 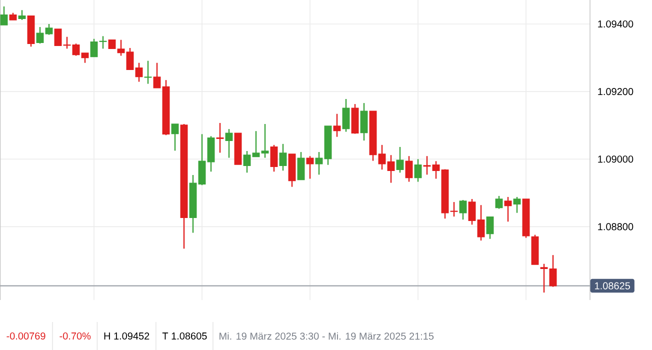 What do you see at coordinates (616, 159) in the screenshot?
I see `y-tick-label: 1.09000` at bounding box center [616, 159].